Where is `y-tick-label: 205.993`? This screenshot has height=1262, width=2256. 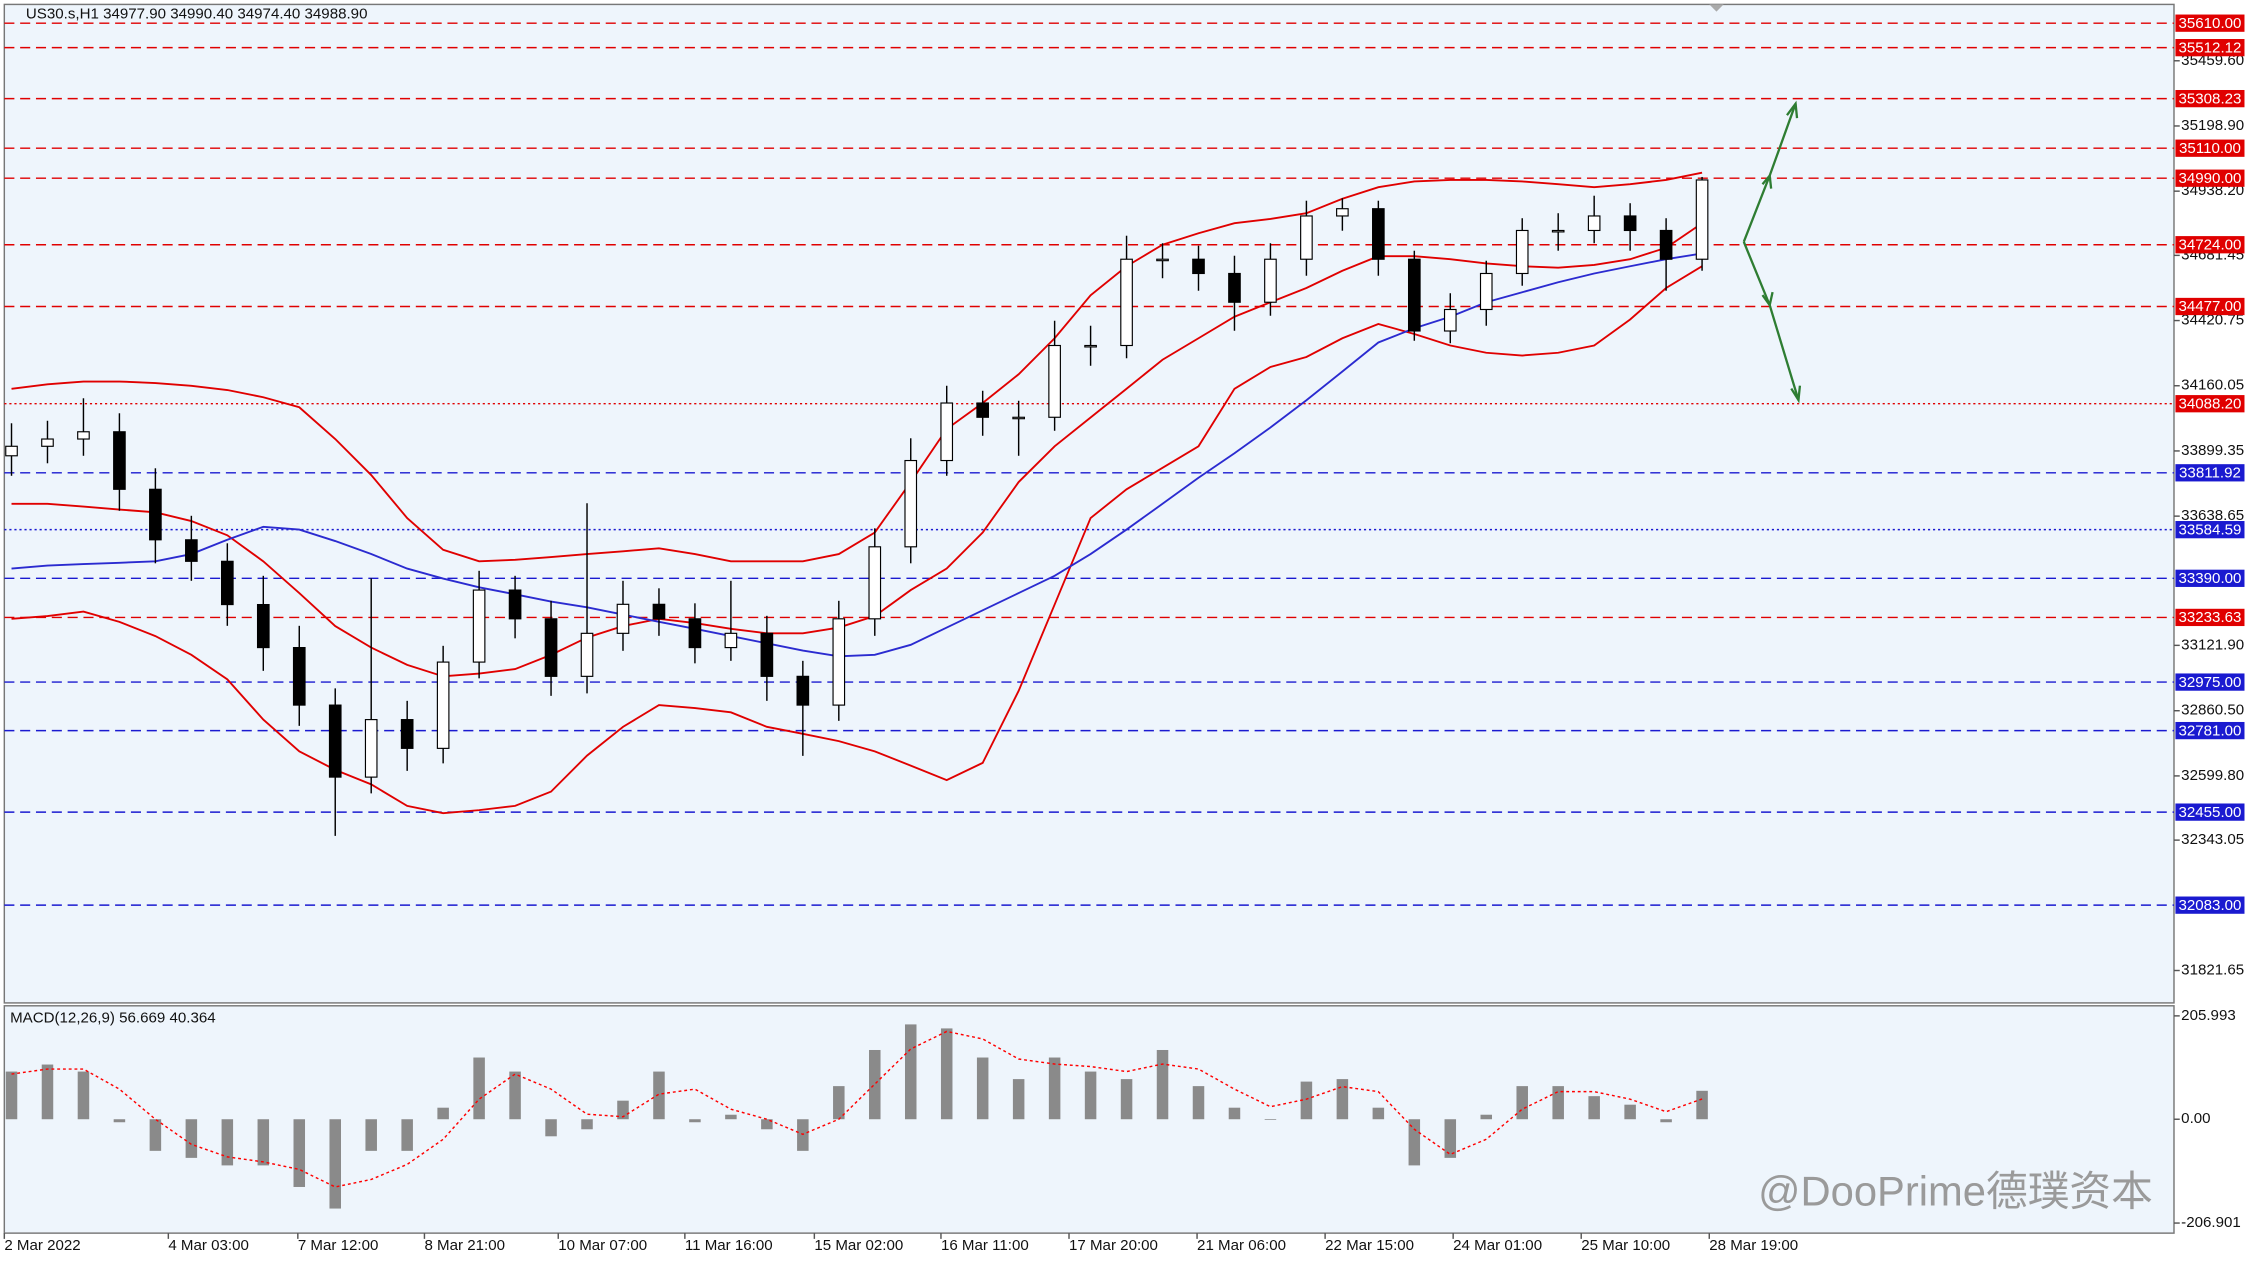
y-tick-label: 205.993 is located at coordinates (2208, 1015).